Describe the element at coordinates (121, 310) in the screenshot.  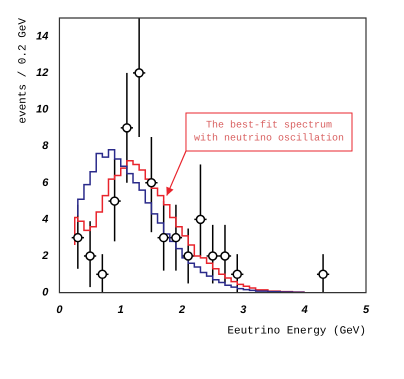
I see `x-tick-label: 1` at that location.